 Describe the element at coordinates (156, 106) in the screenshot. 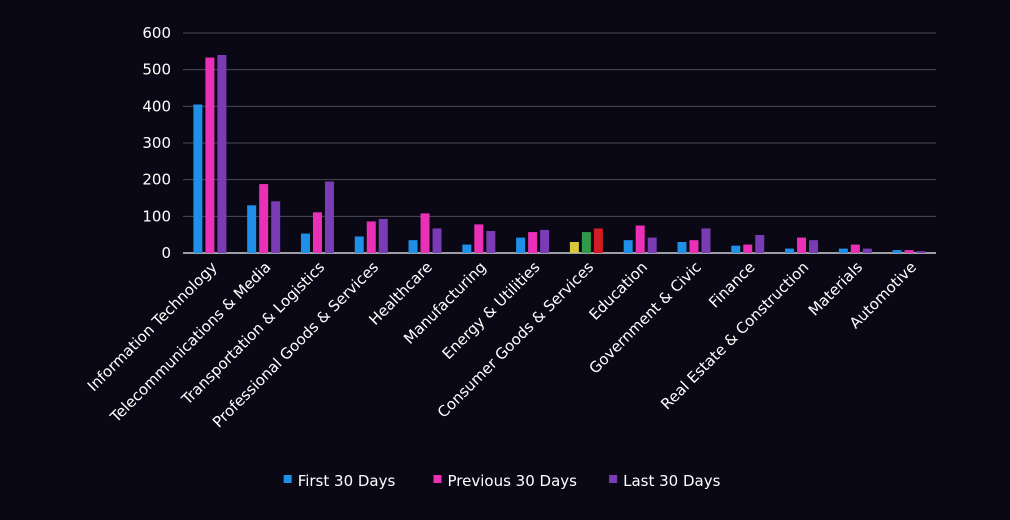

I see `y-tick-label: 400` at that location.